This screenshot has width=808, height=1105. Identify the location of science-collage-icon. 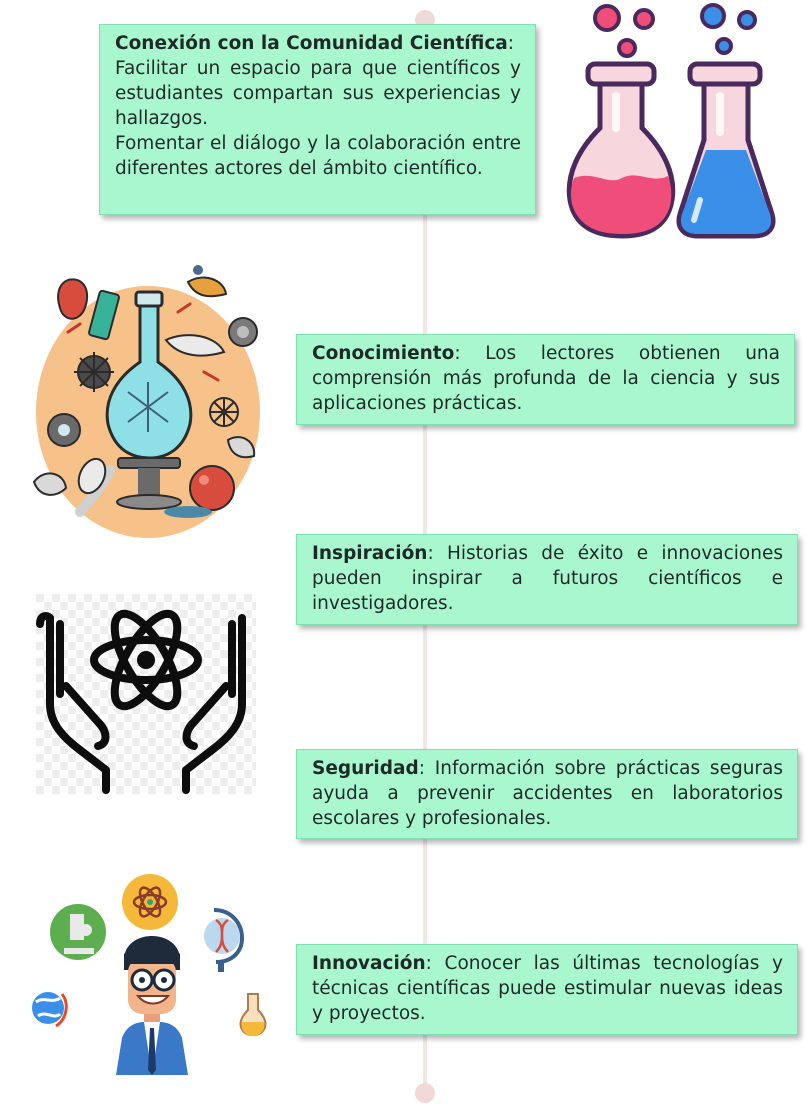
(146, 401).